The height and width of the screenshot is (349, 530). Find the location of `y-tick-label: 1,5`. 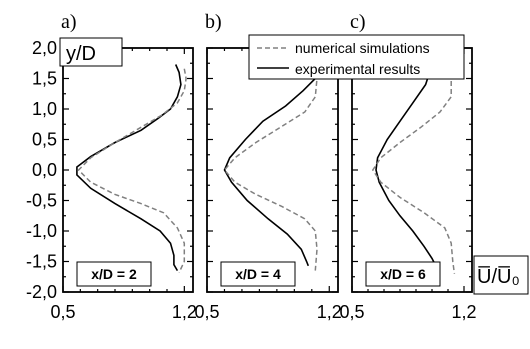

y-tick-label: 1,5 is located at coordinates (44, 79).